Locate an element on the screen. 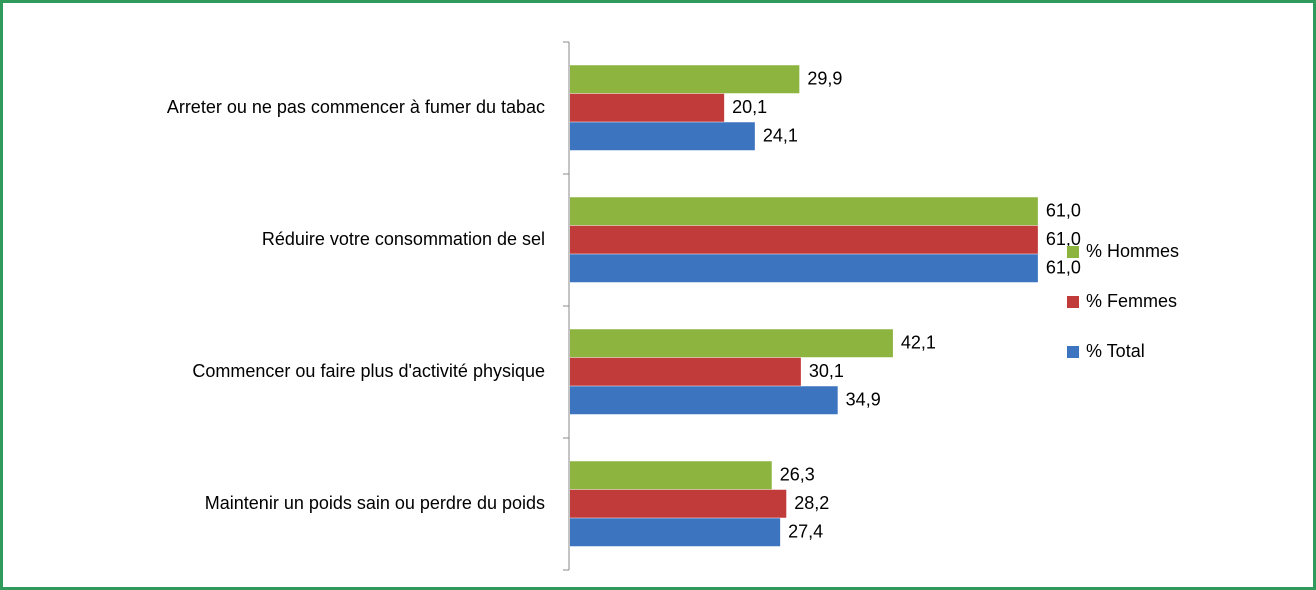 This screenshot has height=590, width=1316. value-label: 30,1 is located at coordinates (826, 371).